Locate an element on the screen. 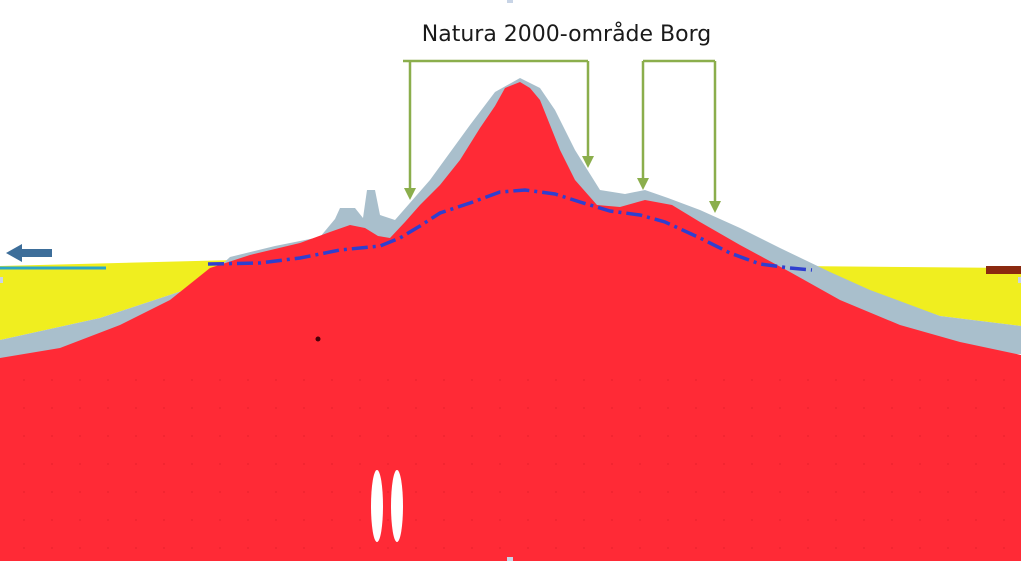 The width and height of the screenshot is (1021, 561). sand-layer-right is located at coordinates (908, 296).